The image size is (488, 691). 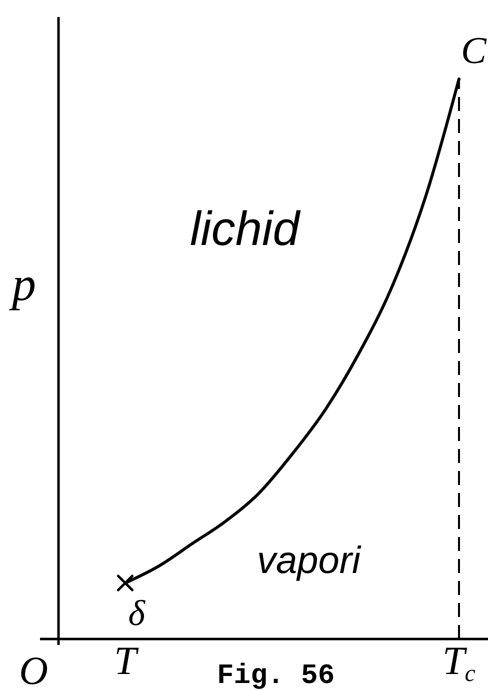 I want to click on x-tick-label: T$_{c}$, so click(x=459, y=662).